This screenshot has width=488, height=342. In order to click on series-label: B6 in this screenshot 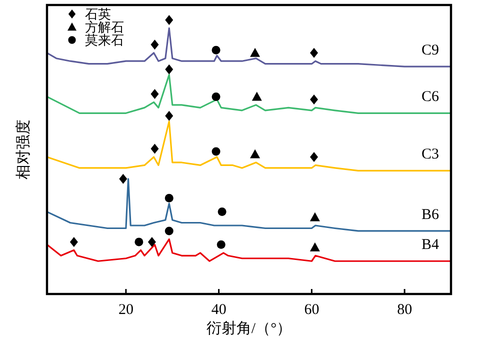, I will do `click(430, 214)`.